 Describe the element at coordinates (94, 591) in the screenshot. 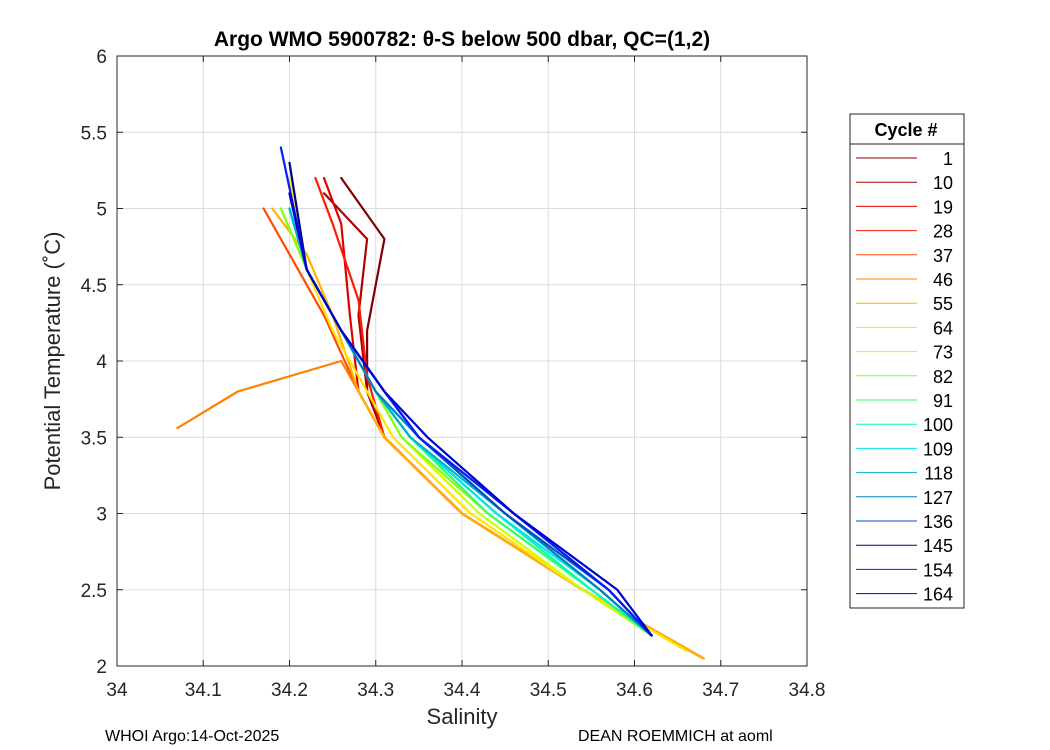

I see `y-tick-label: 2.5` at that location.